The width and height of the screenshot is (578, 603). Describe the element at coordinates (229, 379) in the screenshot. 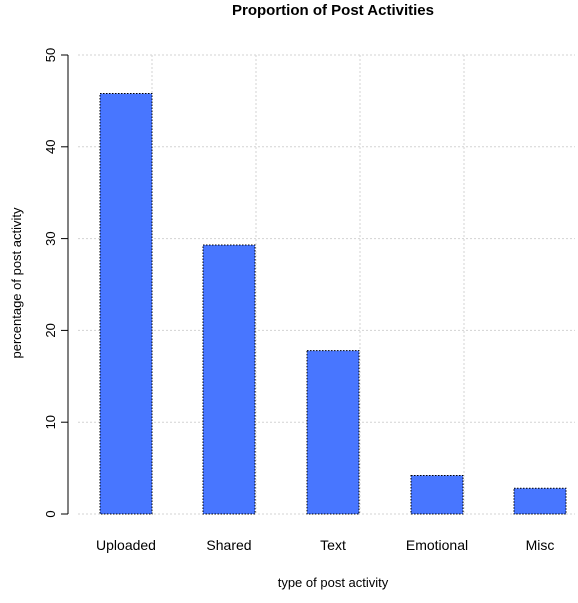

I see `bar-shared` at that location.